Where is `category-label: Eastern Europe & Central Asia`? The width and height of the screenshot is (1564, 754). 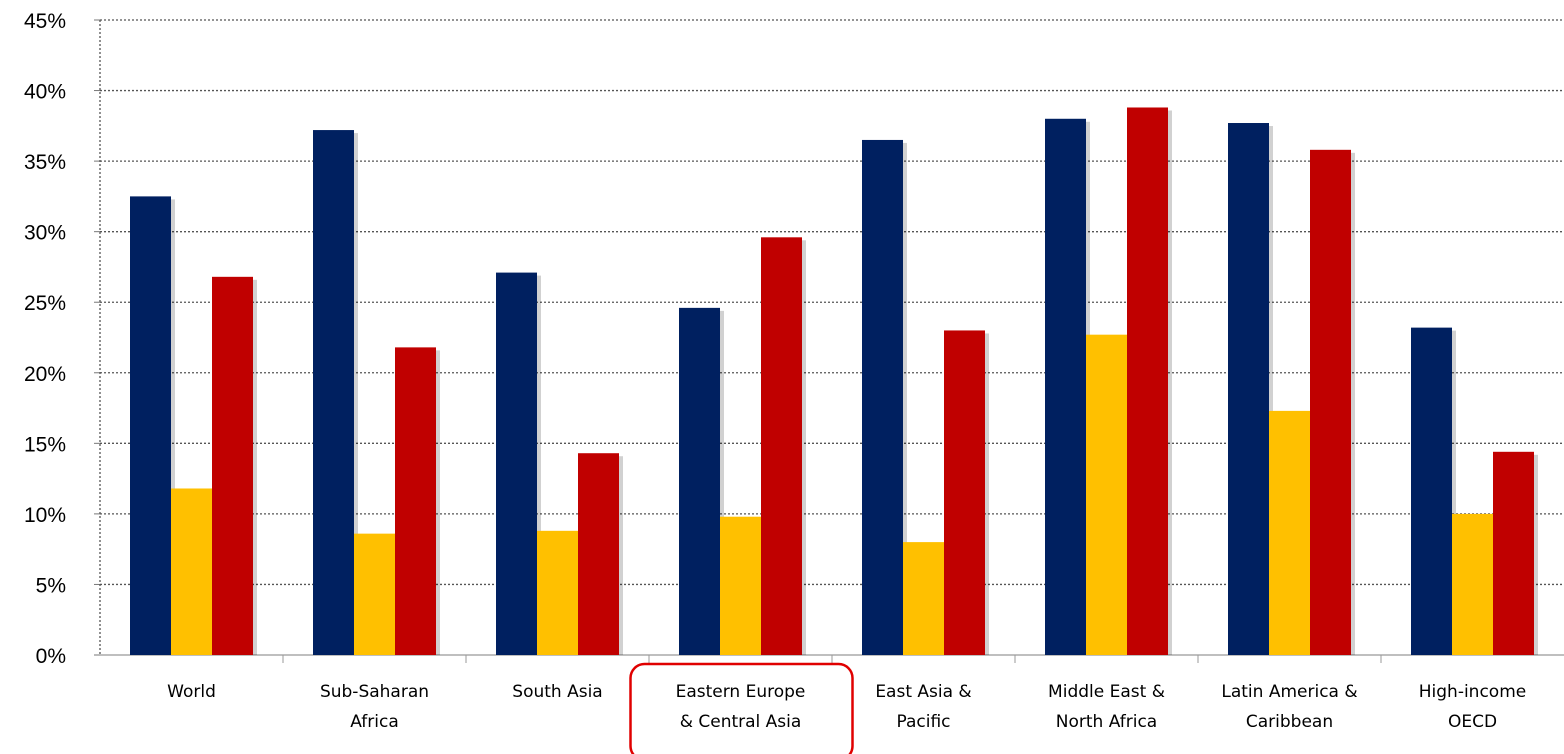 category-label: Eastern Europe & Central Asia is located at coordinates (741, 707).